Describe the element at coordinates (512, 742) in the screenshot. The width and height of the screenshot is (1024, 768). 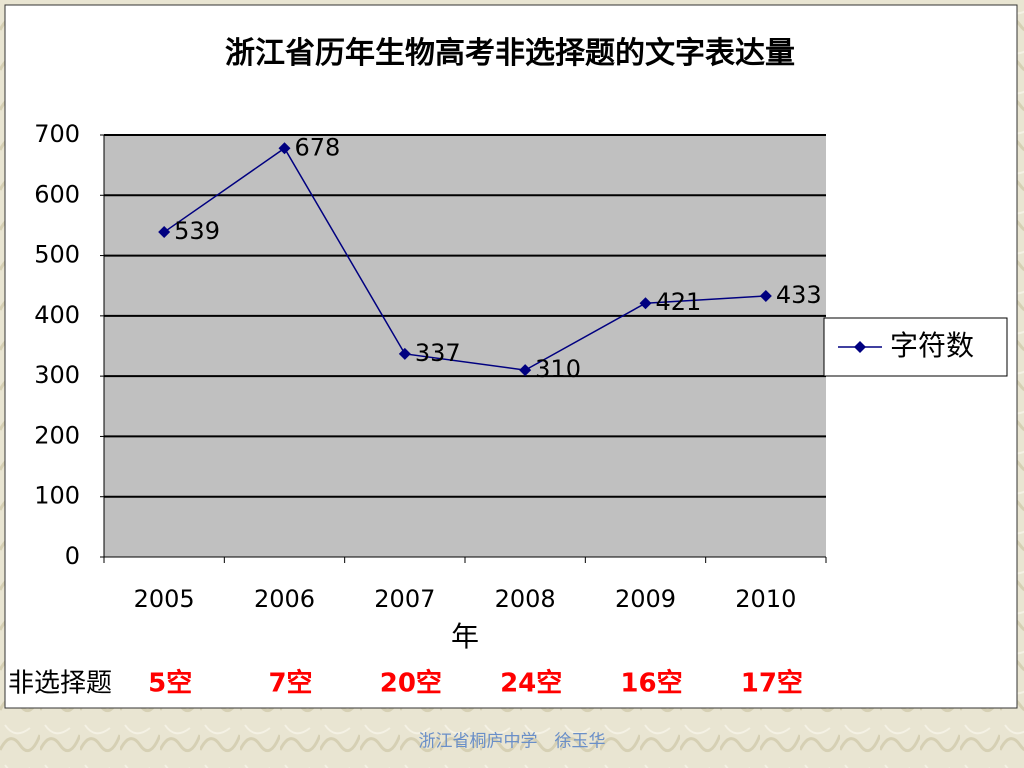
I see `footer: 浙江省桐庐中学 徐玉华` at that location.